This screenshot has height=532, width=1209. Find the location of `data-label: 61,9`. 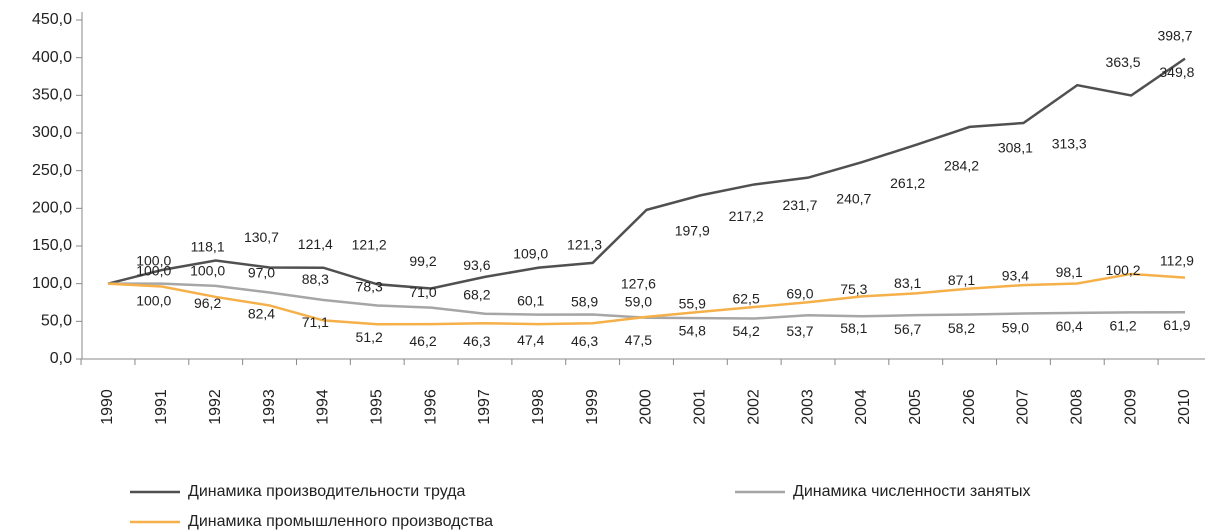

data-label: 61,9 is located at coordinates (1176, 325).